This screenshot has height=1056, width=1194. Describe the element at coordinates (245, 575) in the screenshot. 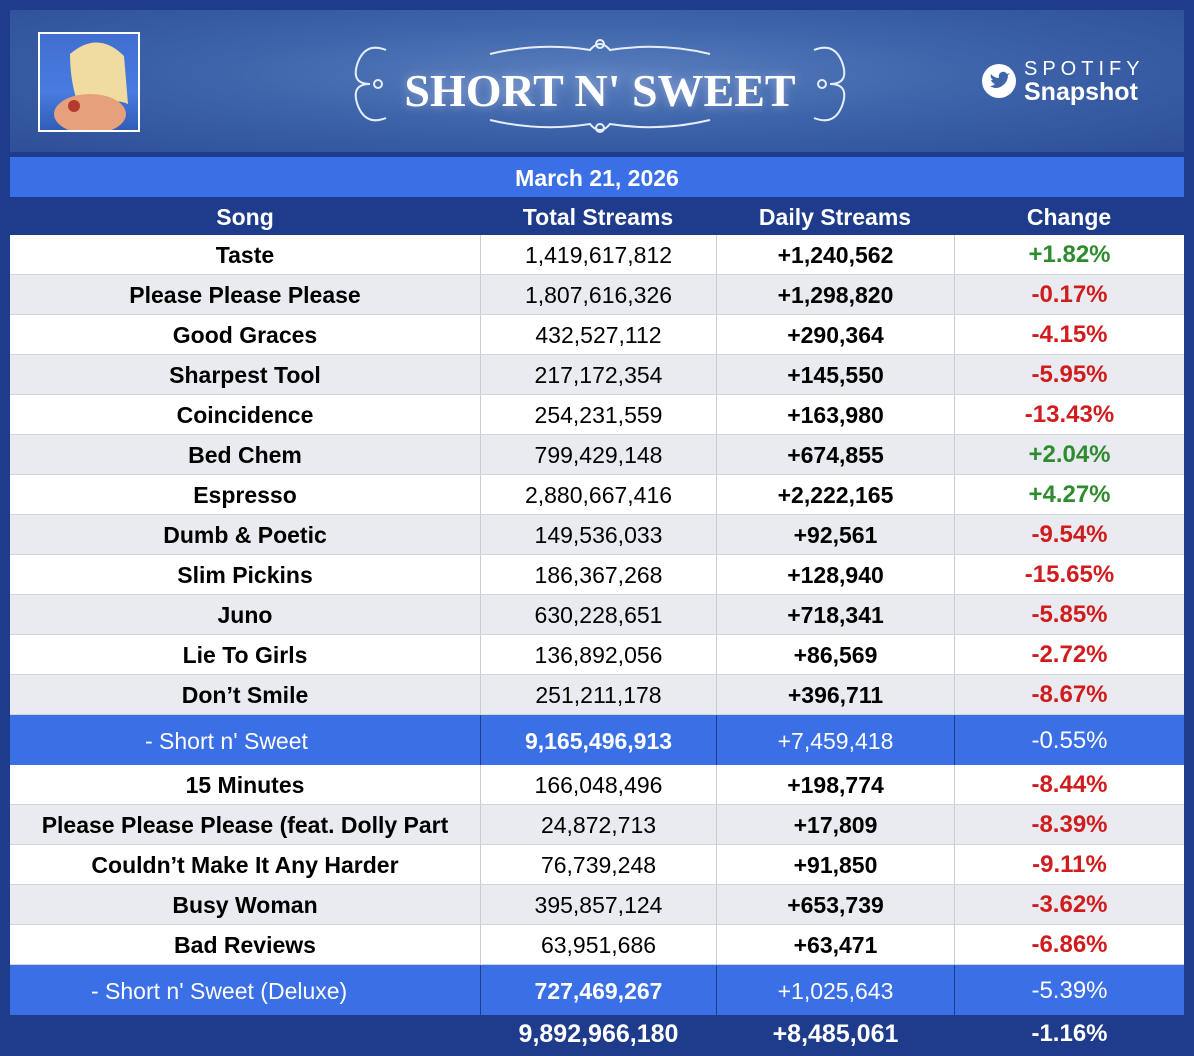

I see `song-cell: Slim Pickins` at that location.